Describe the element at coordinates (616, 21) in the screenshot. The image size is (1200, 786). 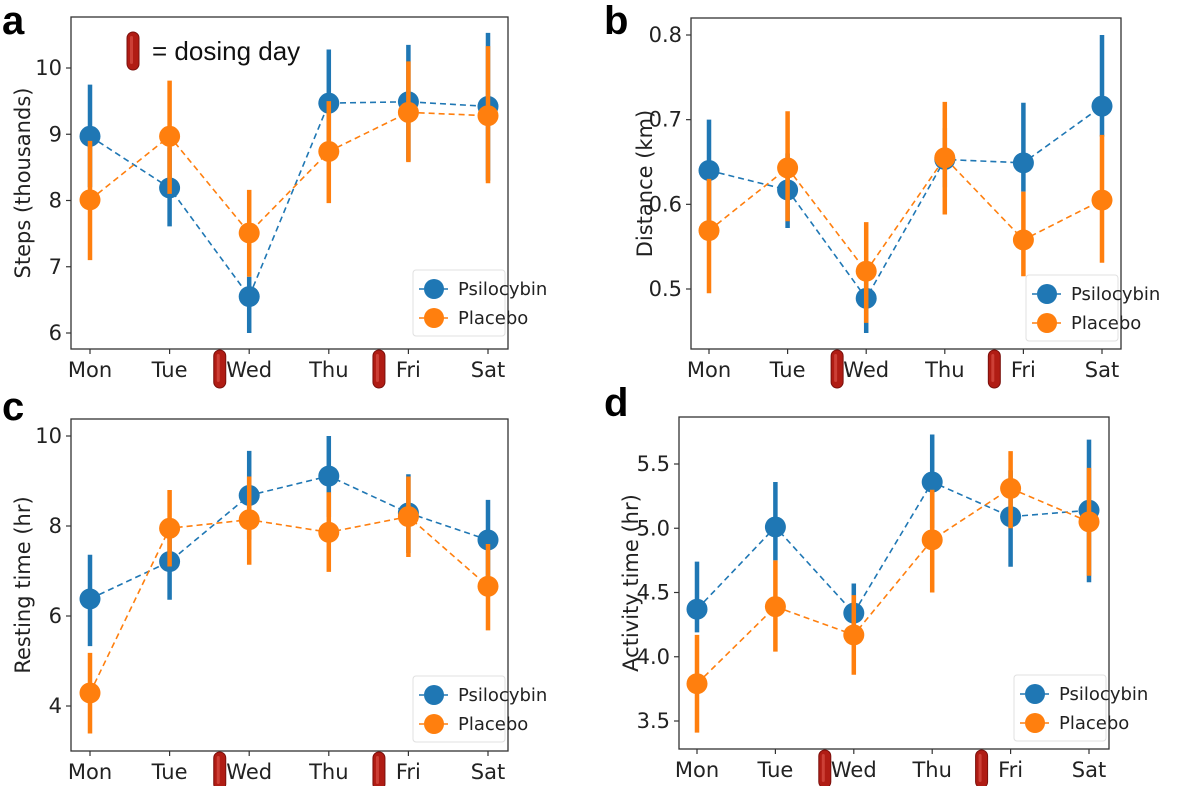
I see `panel-label: b` at that location.